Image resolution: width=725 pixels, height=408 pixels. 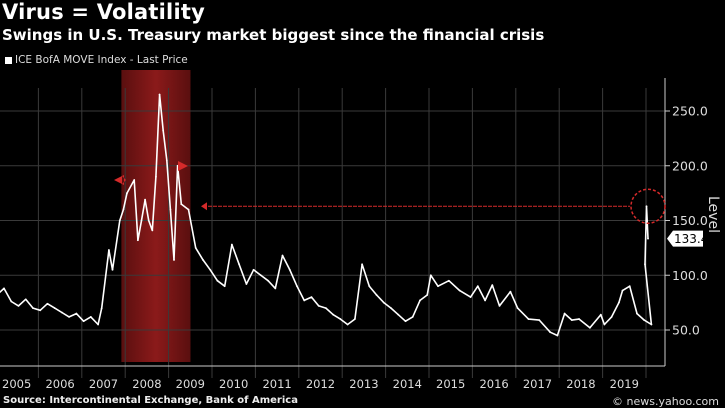 What do you see at coordinates (103, 12) in the screenshot?
I see `chart-title: Virus = Volatility` at bounding box center [103, 12].